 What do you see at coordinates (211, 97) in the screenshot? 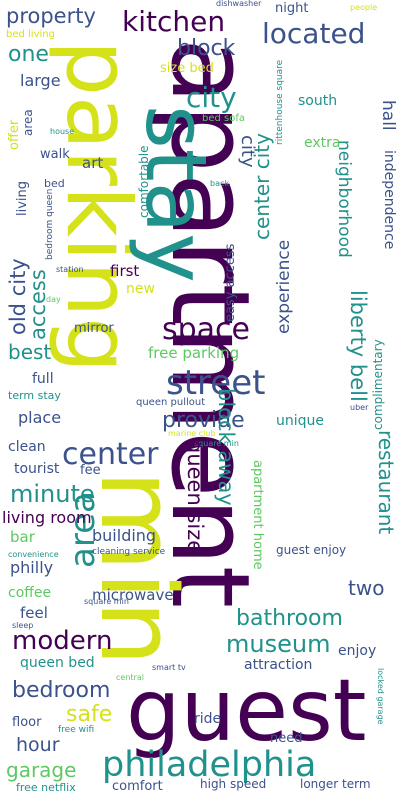
I see `word-city: city` at bounding box center [211, 97].